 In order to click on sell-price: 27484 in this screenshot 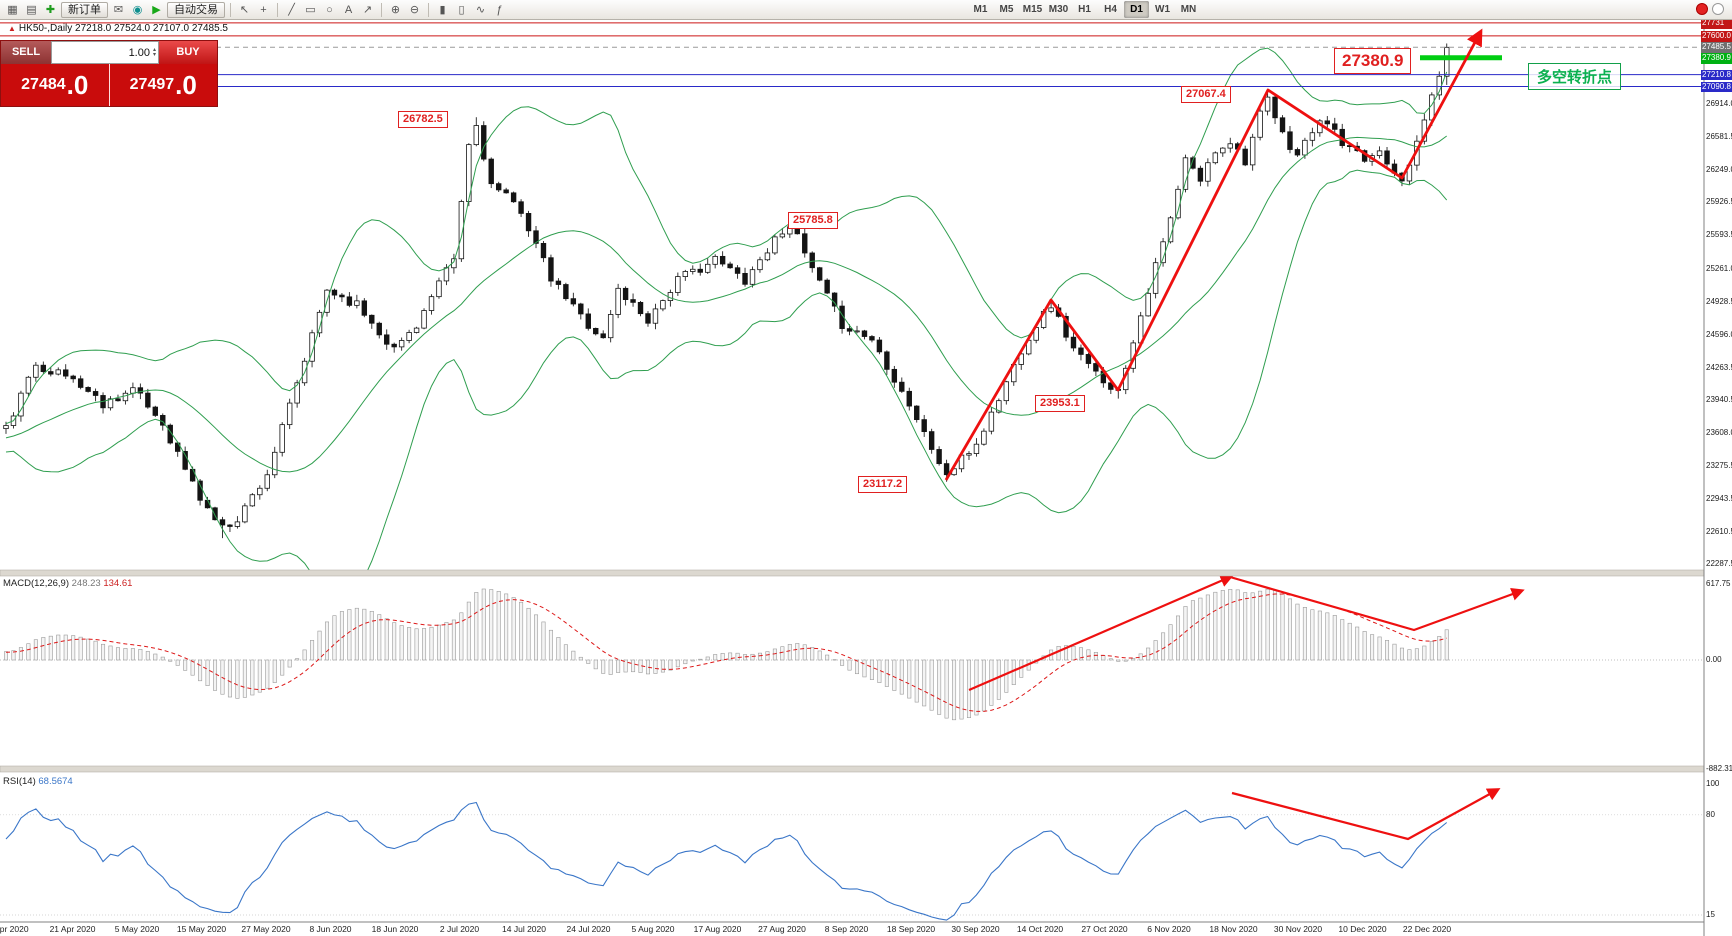, I will do `click(43, 84)`.